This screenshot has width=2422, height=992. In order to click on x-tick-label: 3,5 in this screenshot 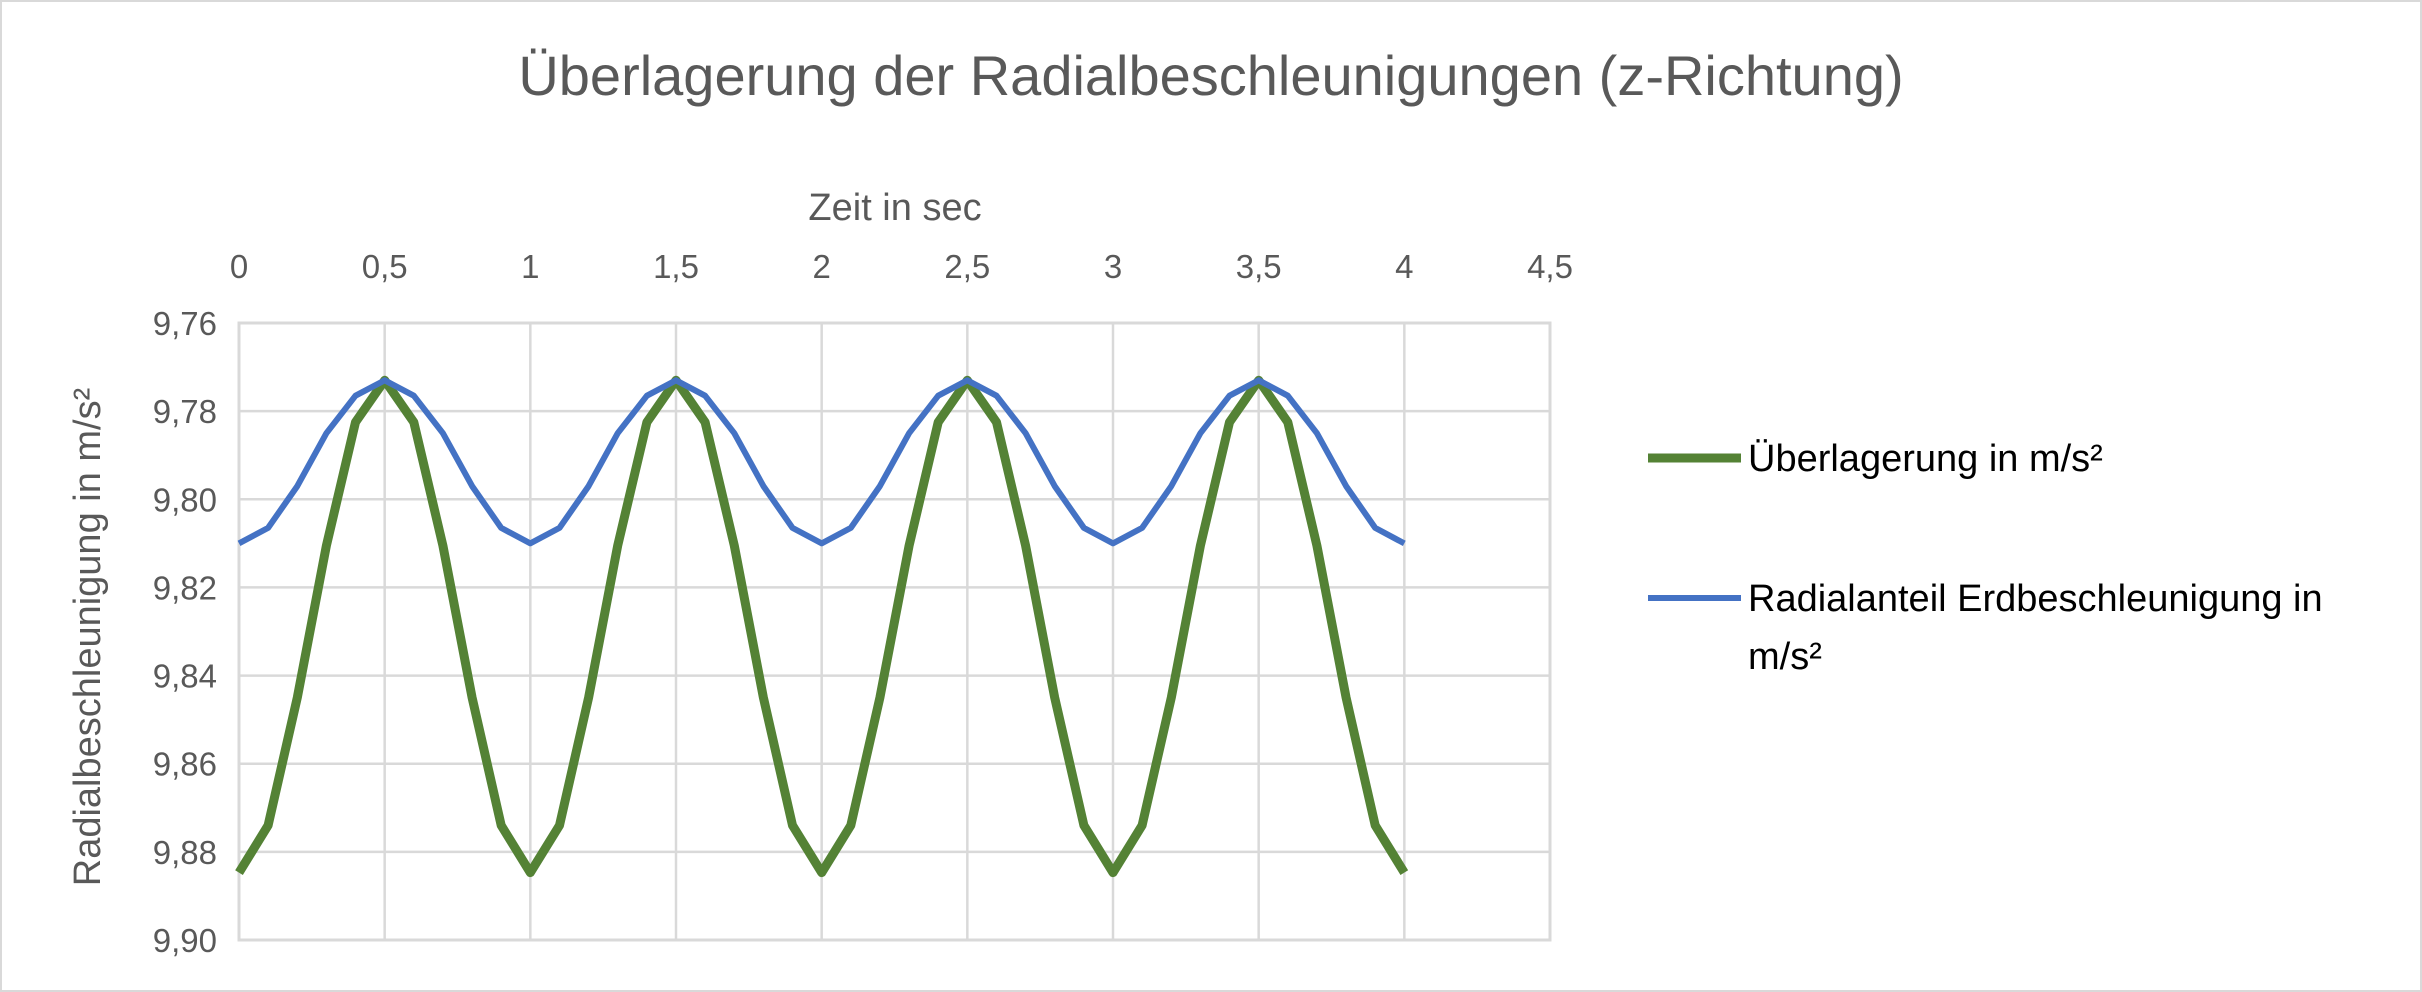, I will do `click(1259, 266)`.